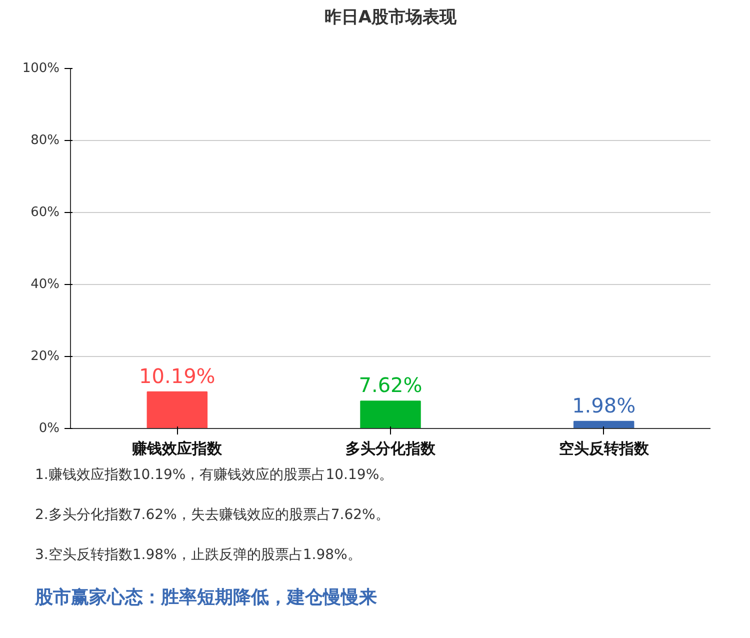  Describe the element at coordinates (391, 449) in the screenshot. I see `x-tick-label: 多头分化指数` at that location.